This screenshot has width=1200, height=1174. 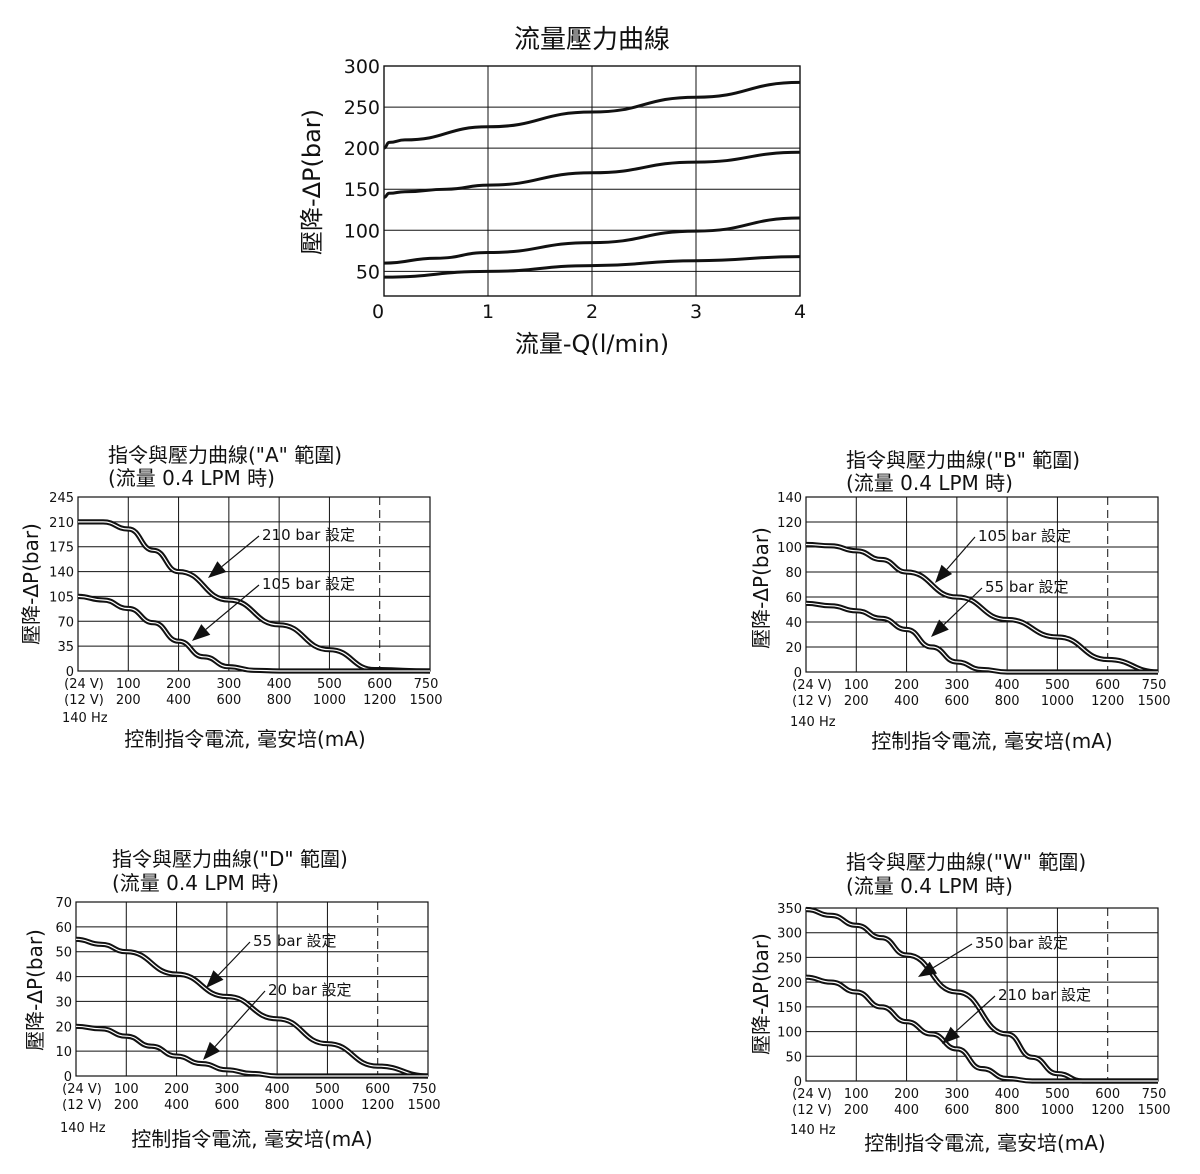 What do you see at coordinates (310, 990) in the screenshot?
I see `chart-d-annotation-2: 20 bar 設定` at bounding box center [310, 990].